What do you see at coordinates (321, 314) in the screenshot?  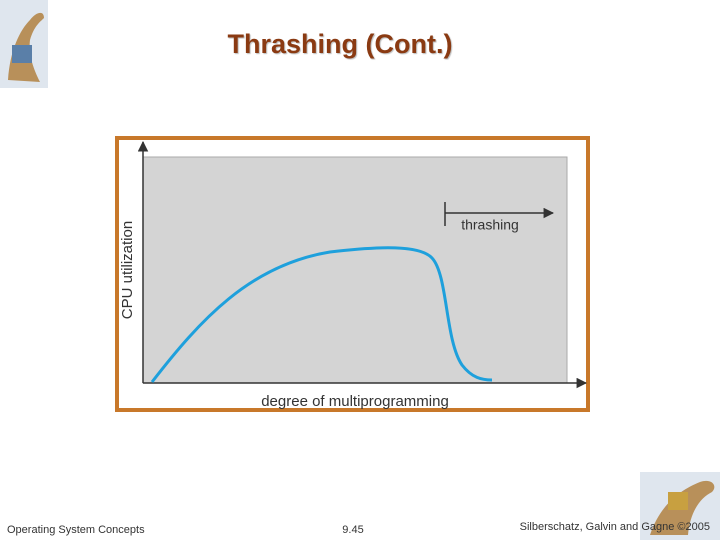 I see `utilization-curve` at bounding box center [321, 314].